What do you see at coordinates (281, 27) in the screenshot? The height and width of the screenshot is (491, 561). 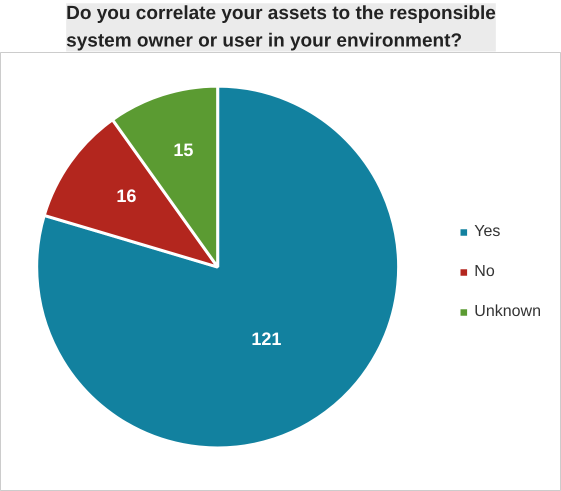 I see `chart-title: Do you correlate your assets to the responsible system owner or user in your environment?` at bounding box center [281, 27].